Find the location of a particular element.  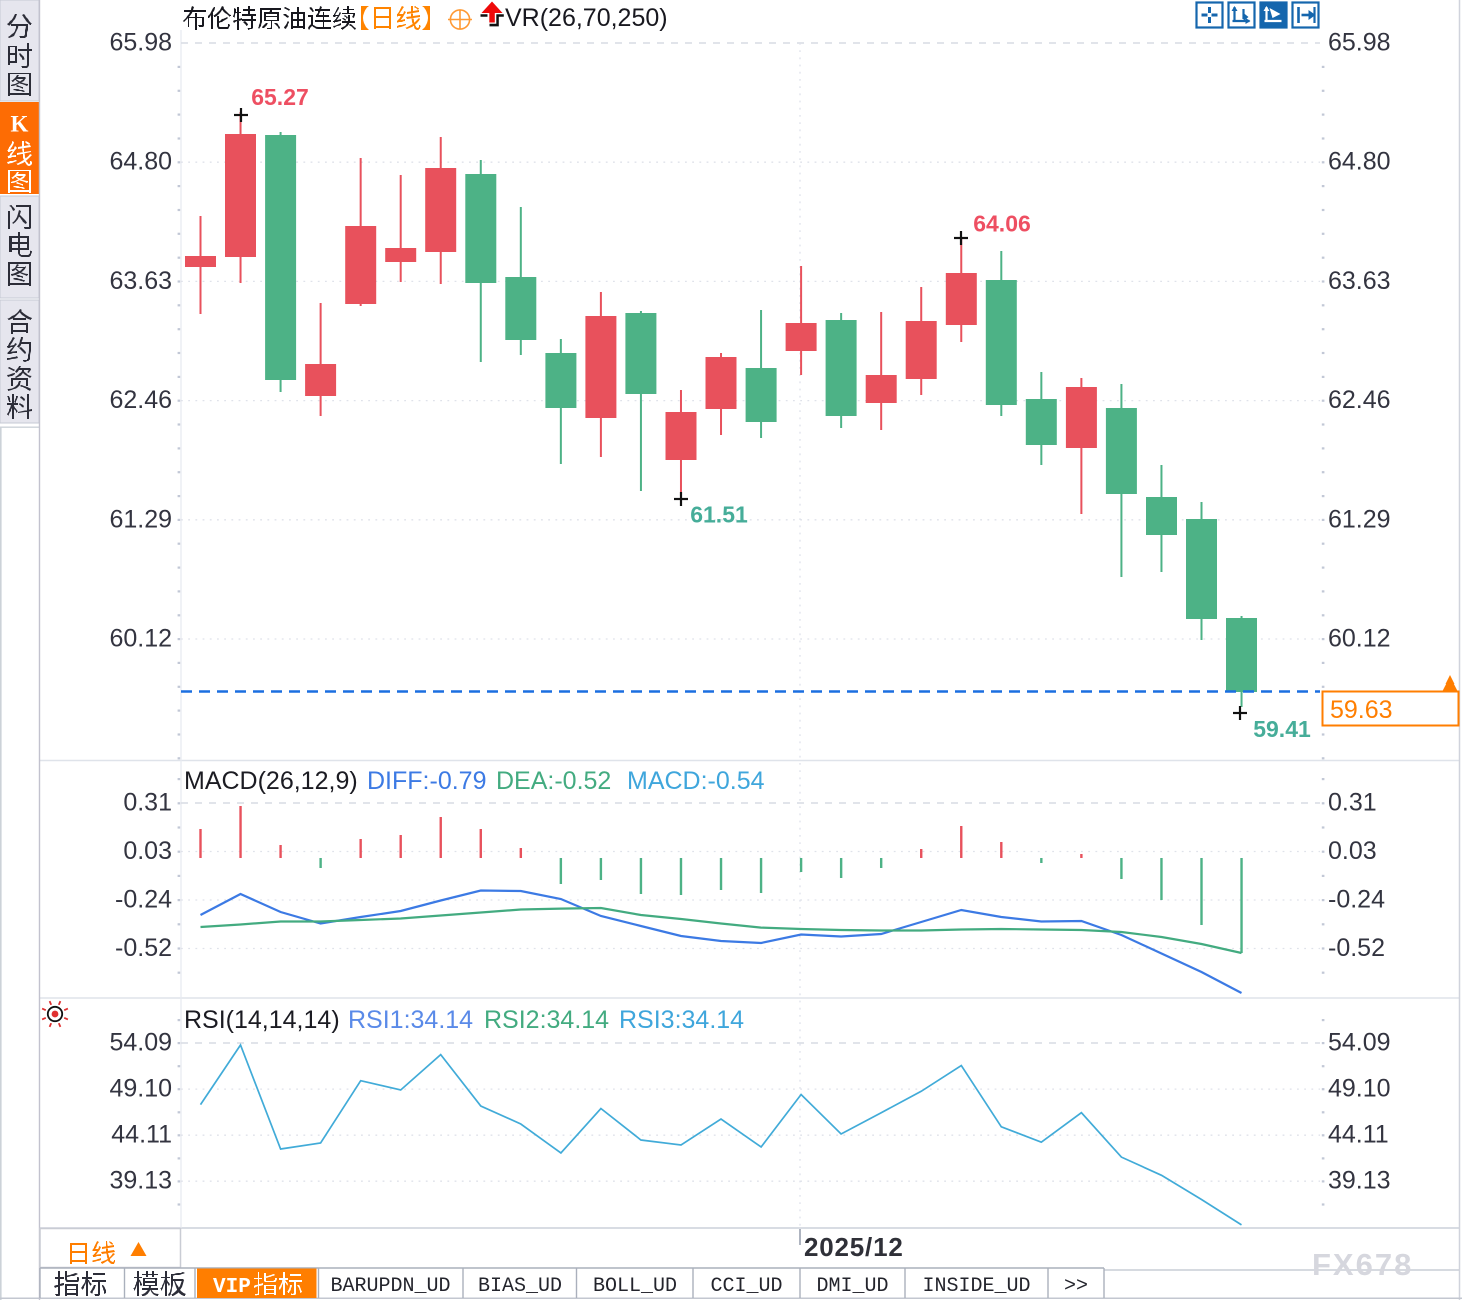

svg-text: BIAS_UD is located at coordinates (520, 1286).